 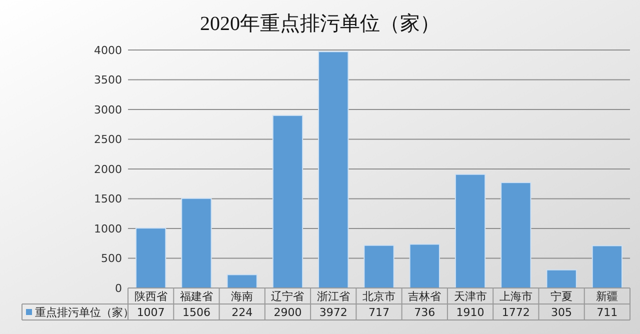 I want to click on data-label: 1007, so click(x=150, y=312).